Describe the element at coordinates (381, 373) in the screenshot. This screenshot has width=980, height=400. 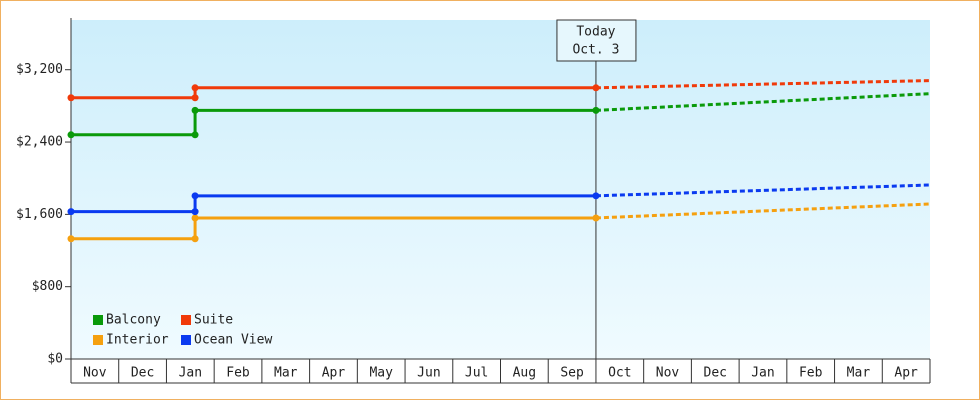
I see `x-tick-label: May` at that location.